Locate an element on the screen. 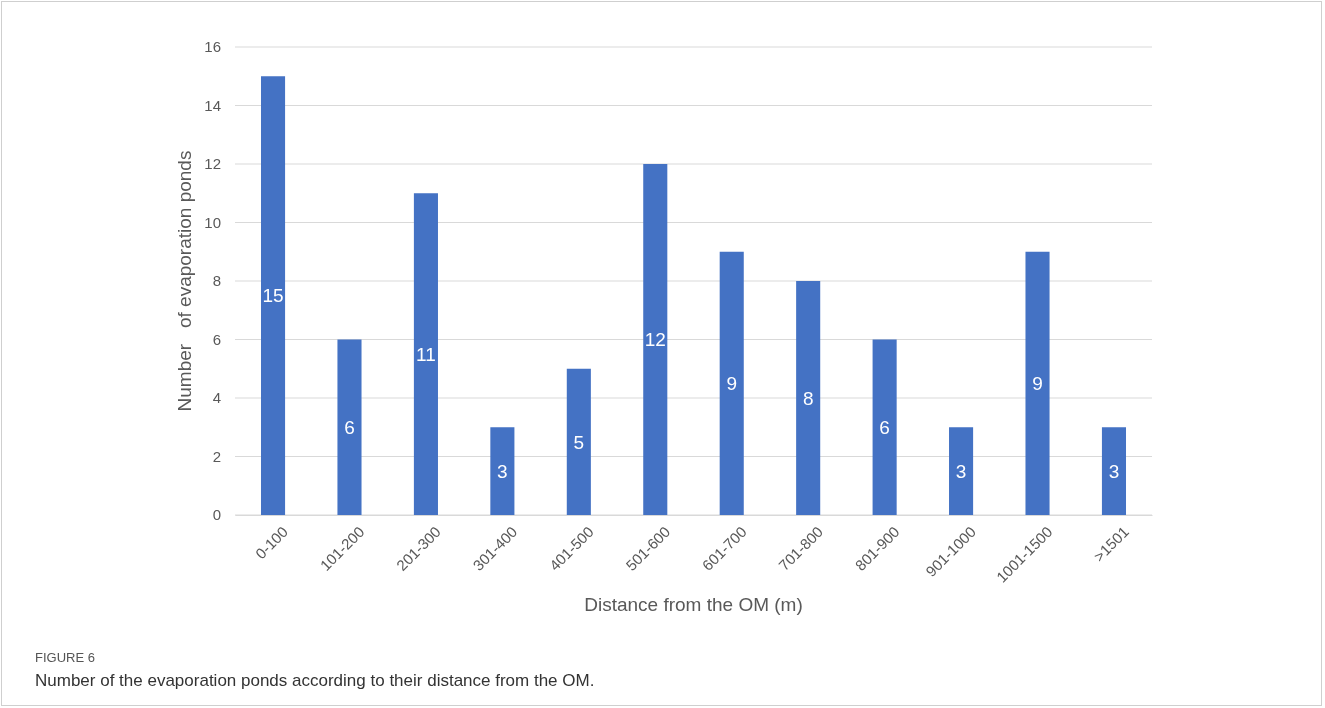 The height and width of the screenshot is (708, 1325). y-tick-label: 0 is located at coordinates (216, 515).